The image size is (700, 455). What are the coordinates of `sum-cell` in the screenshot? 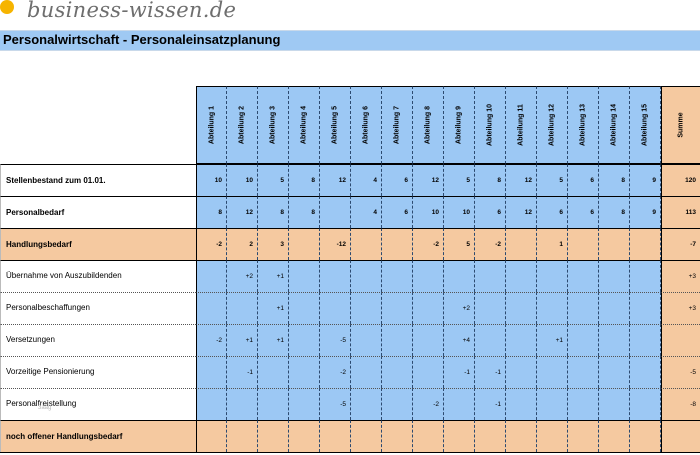 It's located at (680, 340).